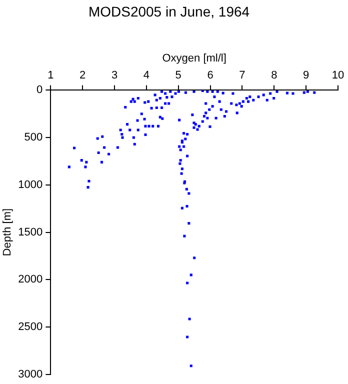 The image size is (348, 384). I want to click on x-tick-label: 4, so click(146, 76).